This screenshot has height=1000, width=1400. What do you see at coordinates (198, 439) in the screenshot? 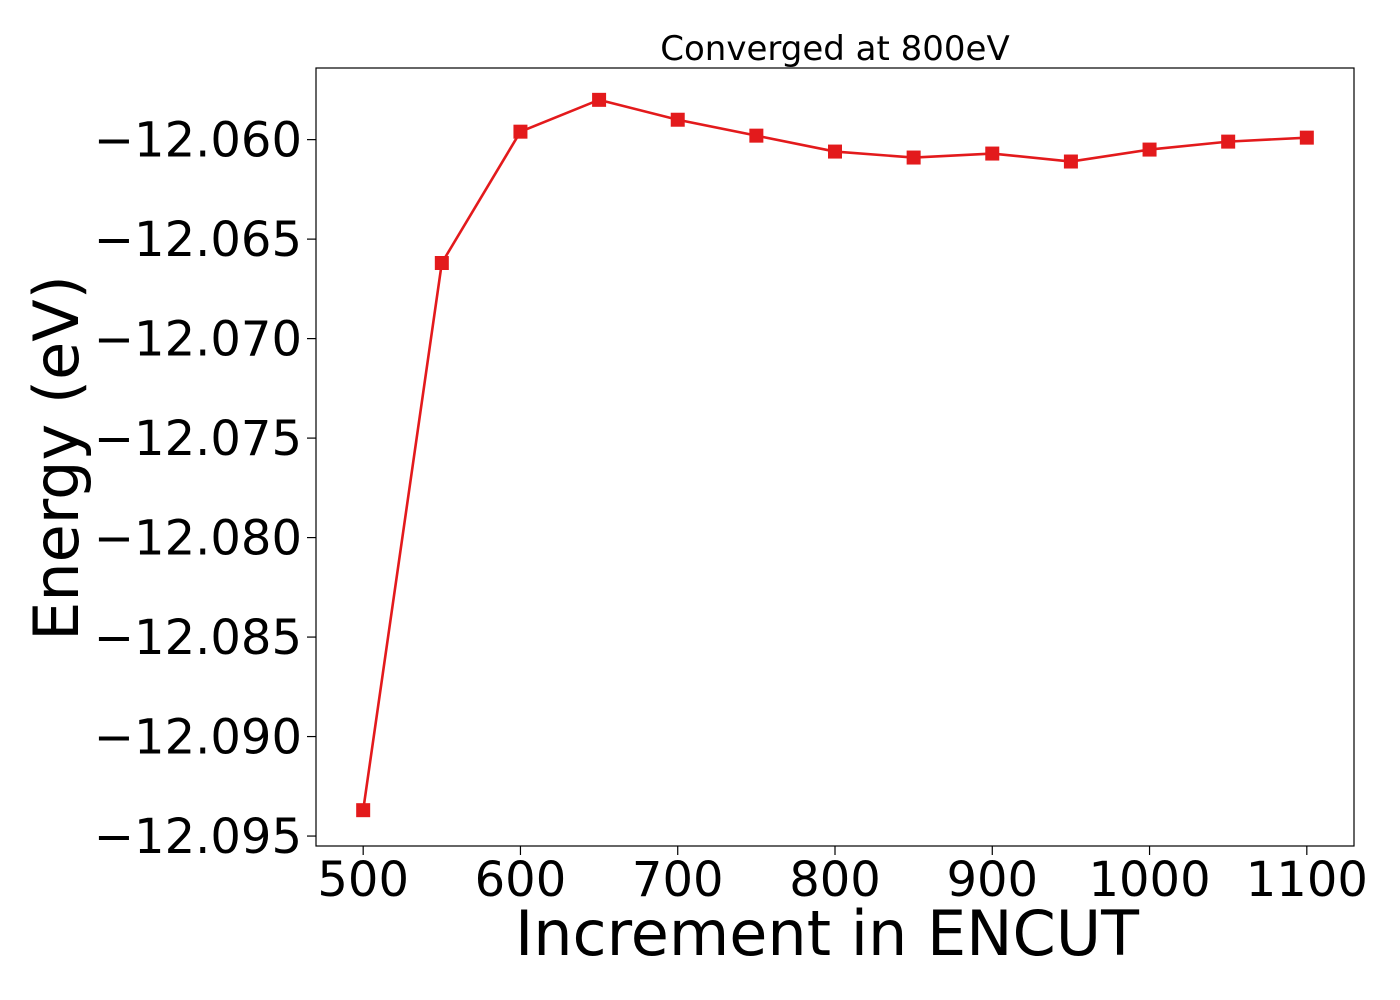
I see `y-tick-label: −12.075` at bounding box center [198, 439].